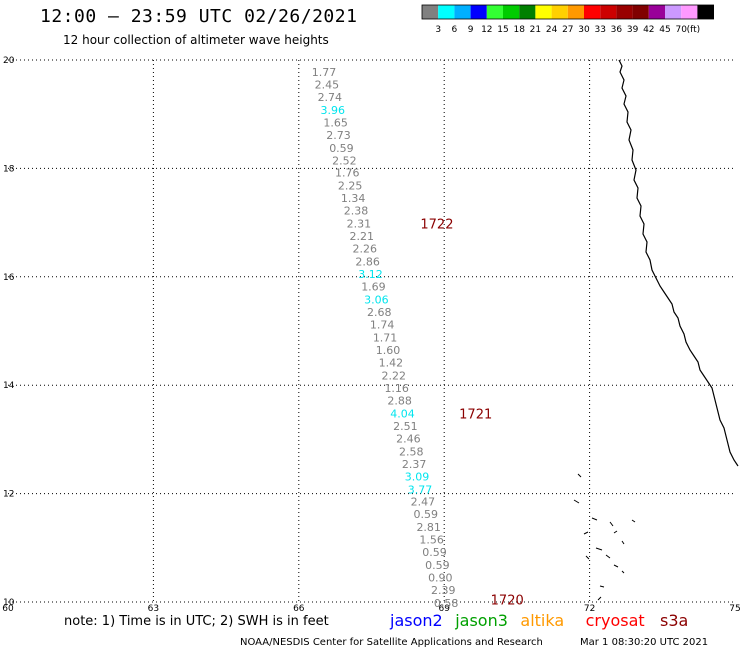 This screenshot has height=650, width=740. I want to click on wave-height-value: 1.34, so click(353, 198).